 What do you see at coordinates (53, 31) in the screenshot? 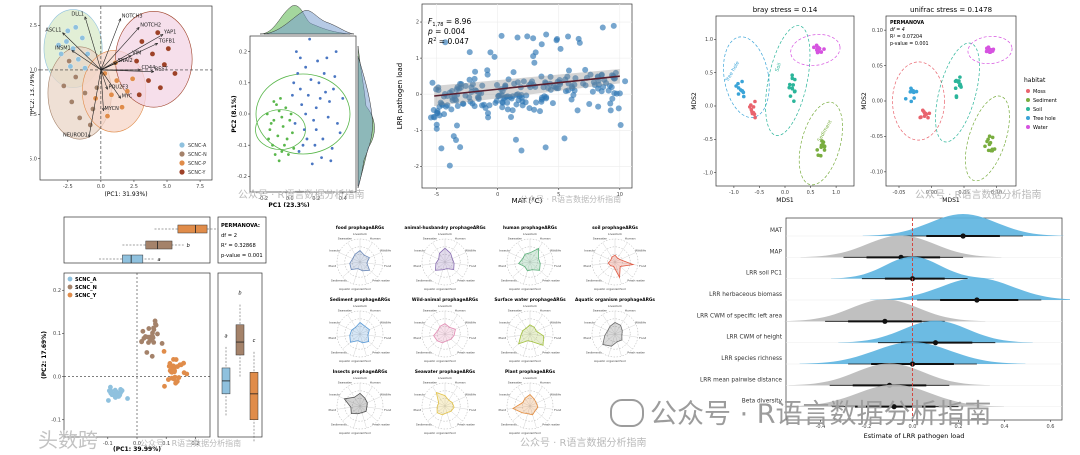
I see `gene-label: ASCL1` at bounding box center [53, 31].